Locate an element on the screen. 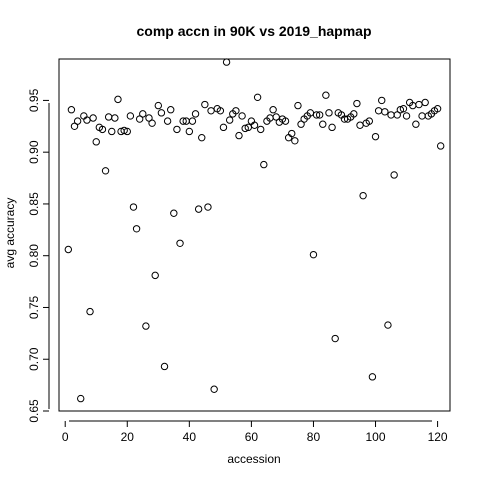 Image resolution: width=480 pixels, height=480 pixels. y-axis-ticks: 0.65 0.70 0.75 0.80 0.85 0.90 0.95 is located at coordinates (38, 255).